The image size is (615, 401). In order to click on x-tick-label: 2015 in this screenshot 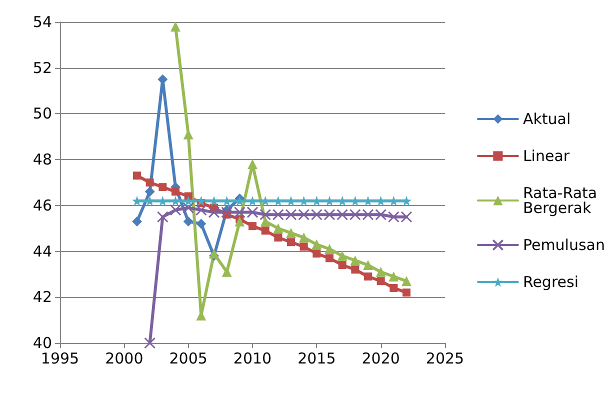, I will do `click(317, 359)`.